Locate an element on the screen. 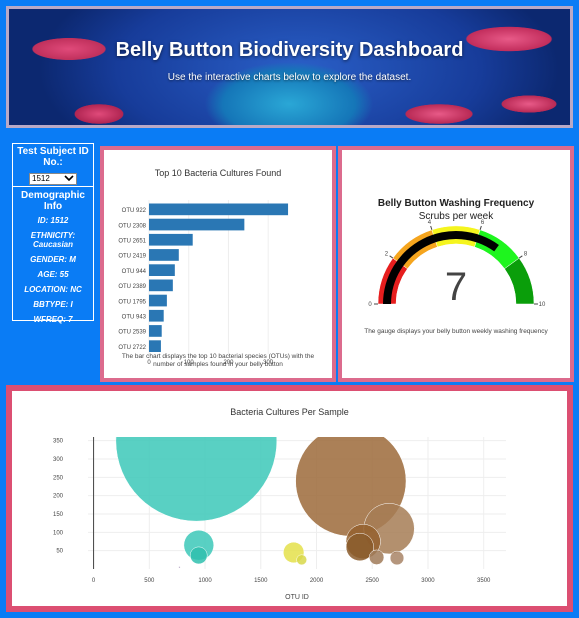 The width and height of the screenshot is (579, 618). bar-category-label: OTU 2539 is located at coordinates (132, 333).